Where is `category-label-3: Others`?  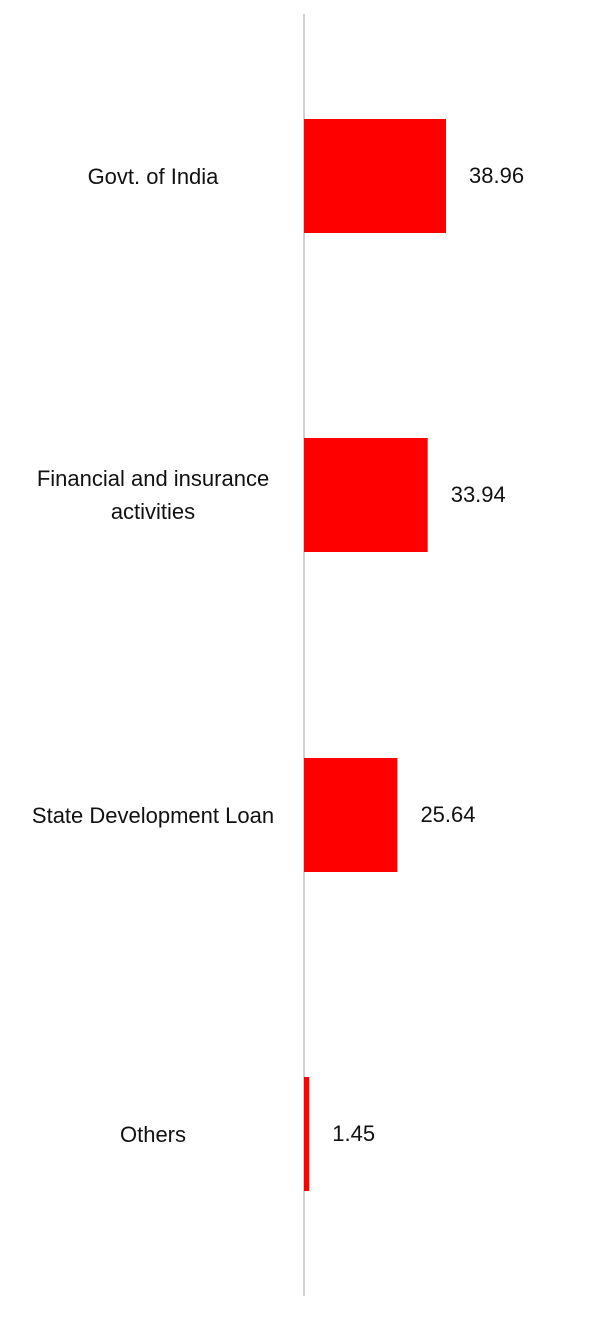
category-label-3: Others is located at coordinates (153, 1134).